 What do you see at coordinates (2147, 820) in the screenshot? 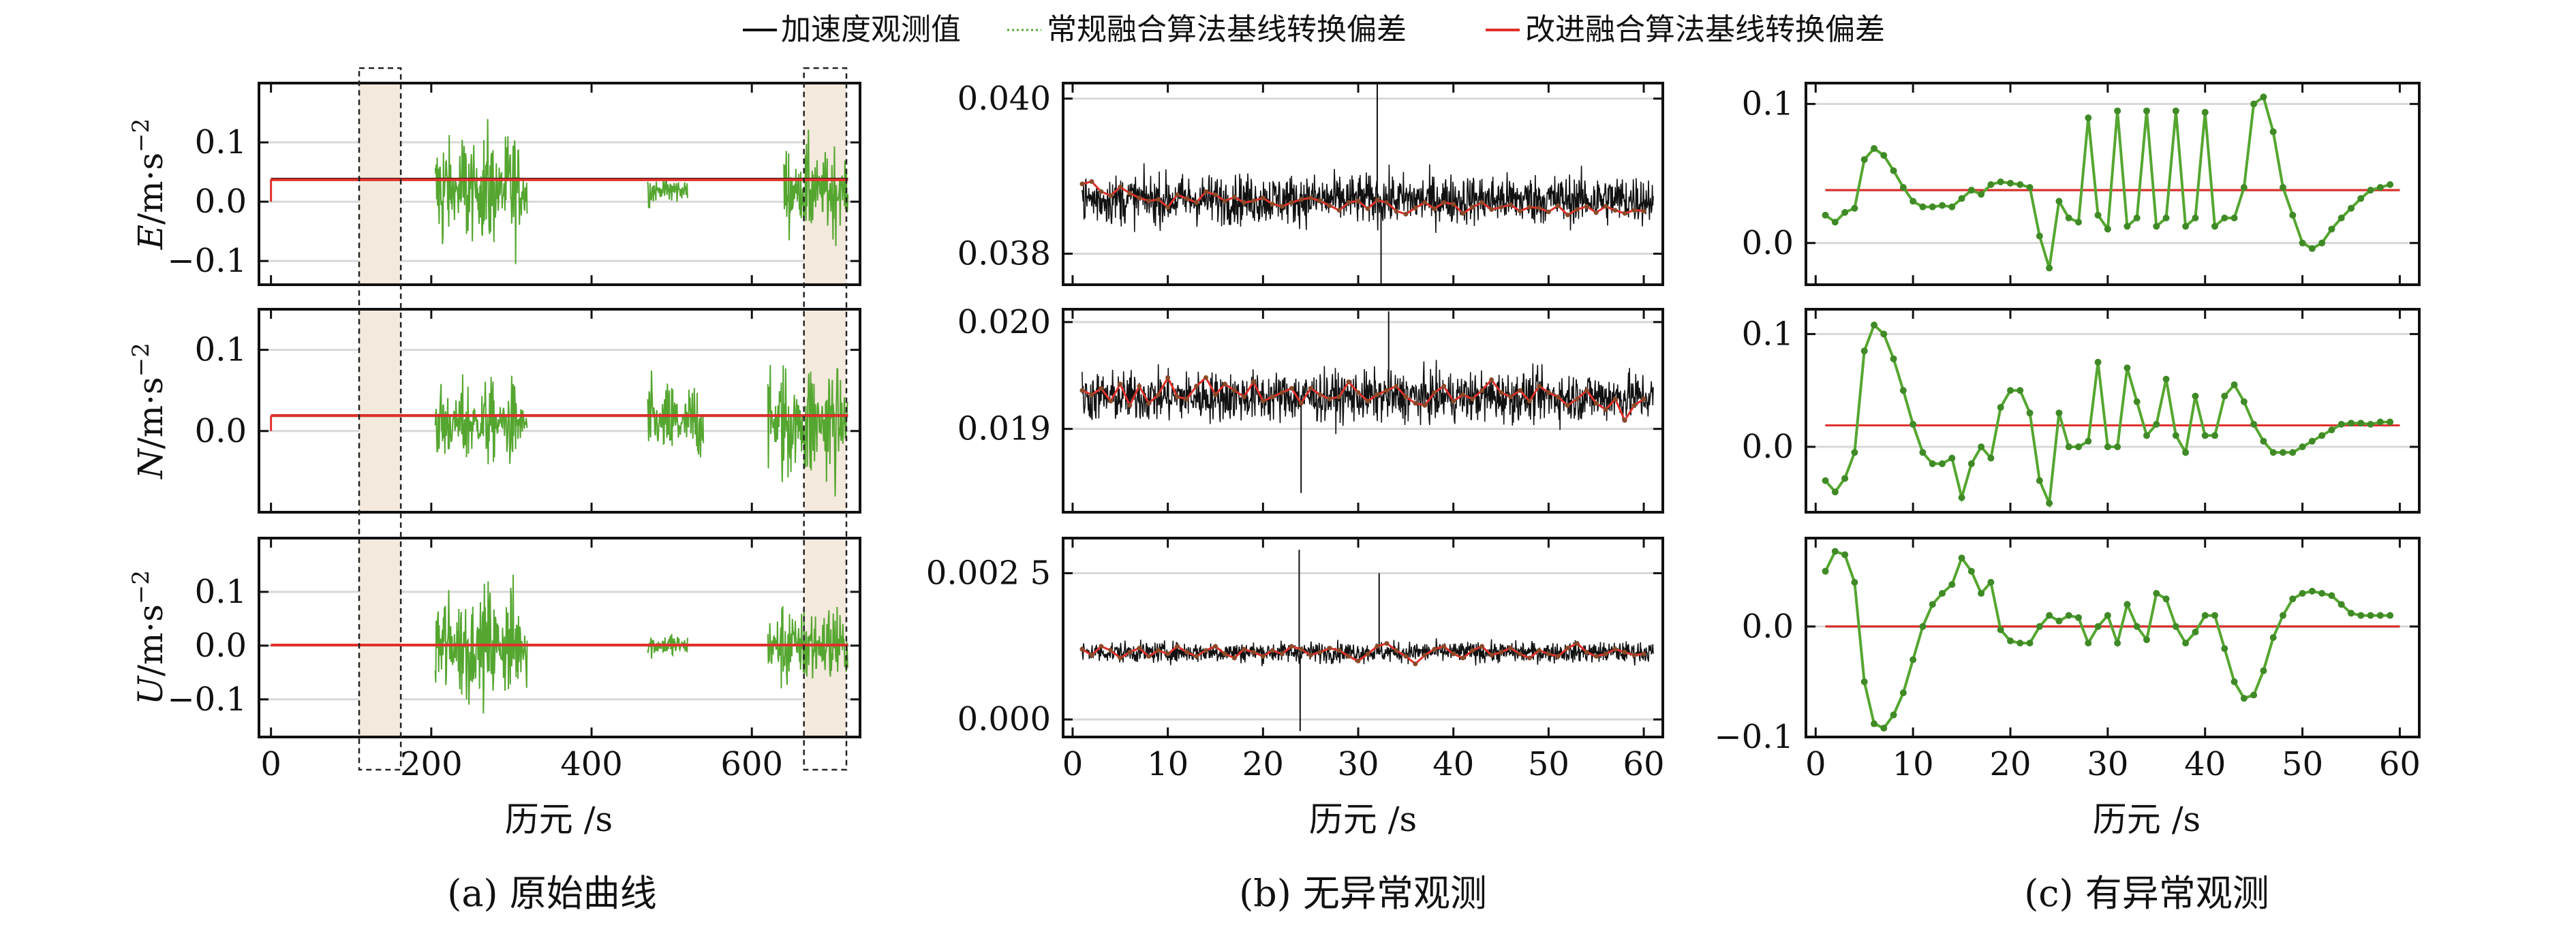
I see `xlabel-panel-c: 历元 /s` at bounding box center [2147, 820].